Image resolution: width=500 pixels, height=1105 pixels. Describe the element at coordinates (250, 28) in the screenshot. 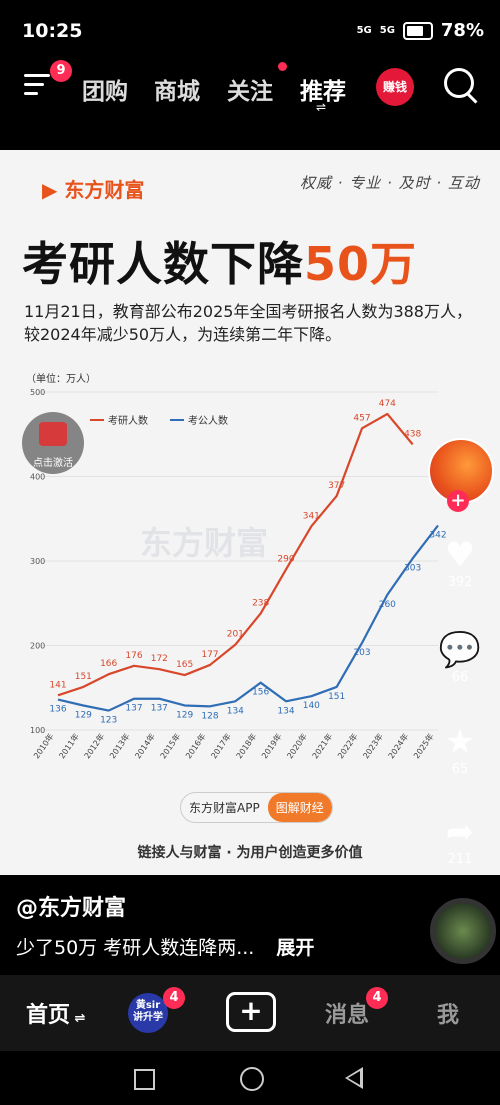

I see `status-bar: 10:25 5G 5G 78%` at that location.